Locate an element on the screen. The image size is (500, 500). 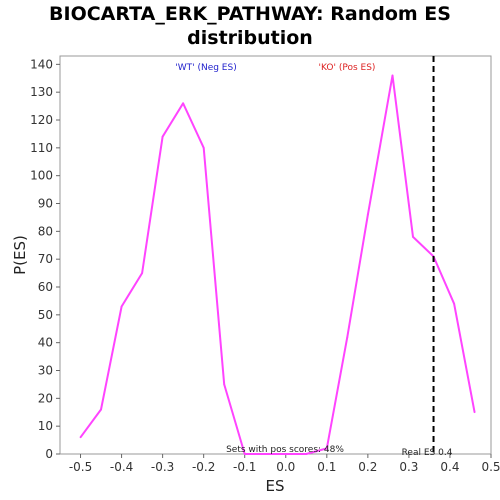
chart-title-line1: BIOCARTA_ERK_PATHWAY: Random ES is located at coordinates (250, 14).